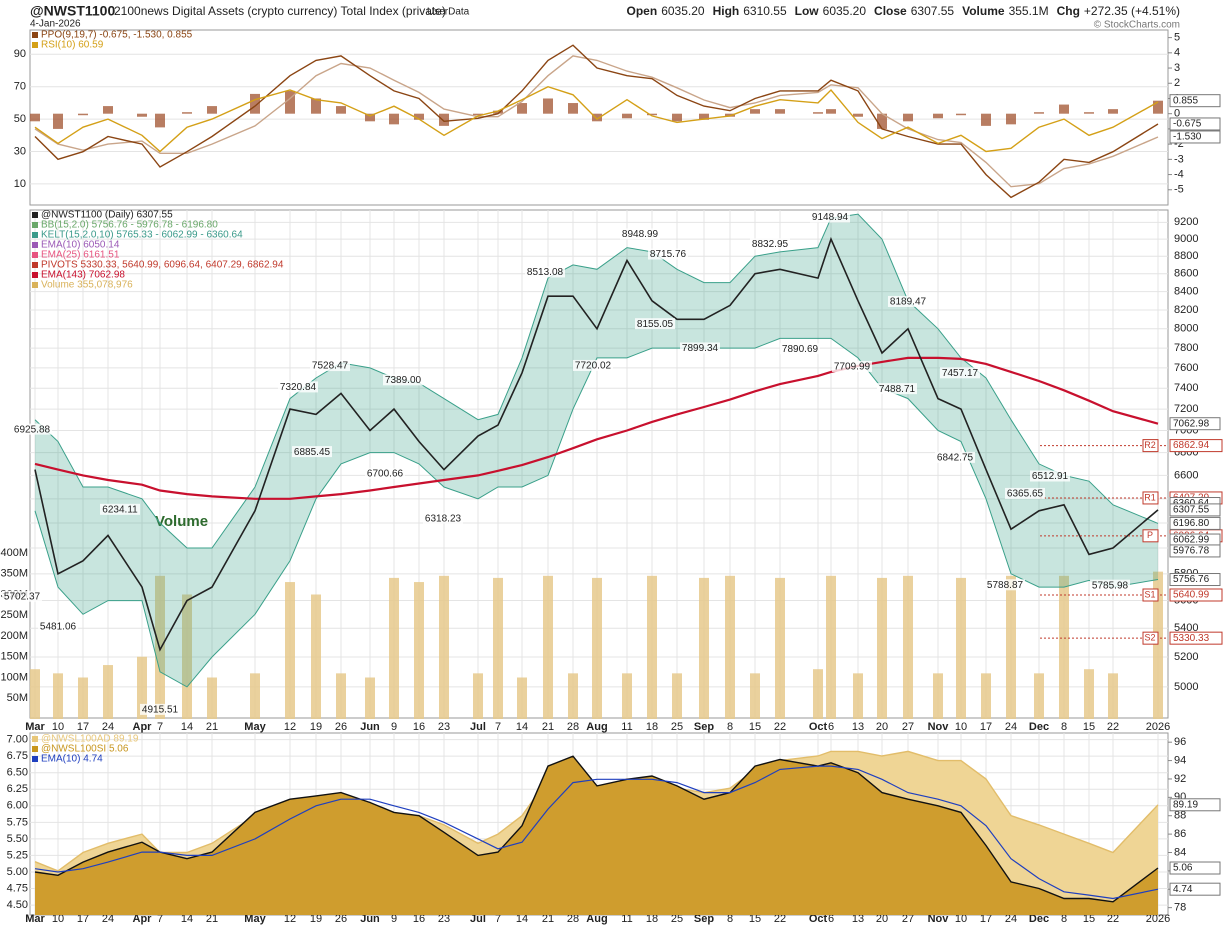 Image resolution: width=1224 pixels, height=928 pixels. Describe the element at coordinates (14, 574) in the screenshot. I see `volume-tick-label: 350M` at that location.